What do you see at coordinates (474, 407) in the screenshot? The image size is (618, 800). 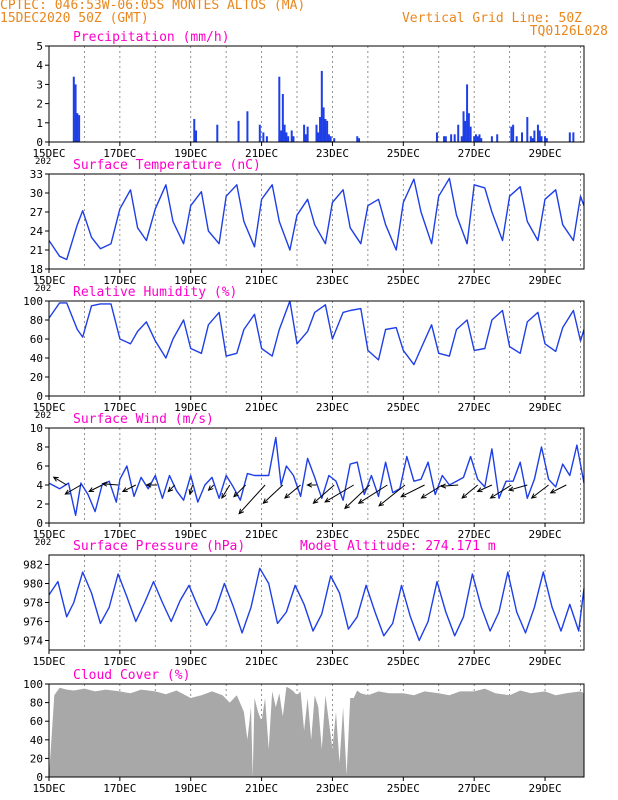 I see `humidity-xtick-label: 27DEC` at bounding box center [474, 407].